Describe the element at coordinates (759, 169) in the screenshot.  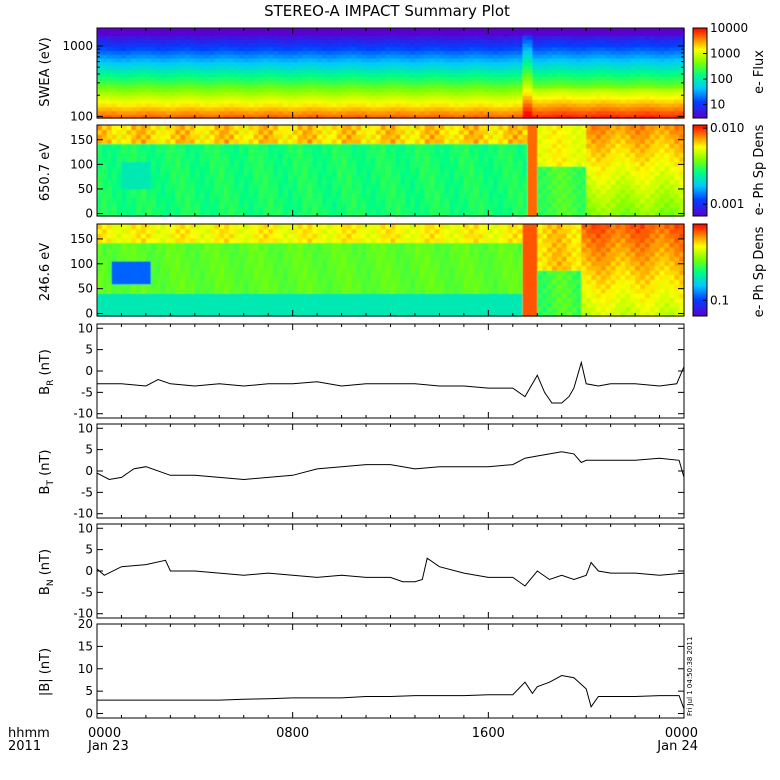
I see `pad-650-colorbar-label: e- Ph Sp Dens` at that location.